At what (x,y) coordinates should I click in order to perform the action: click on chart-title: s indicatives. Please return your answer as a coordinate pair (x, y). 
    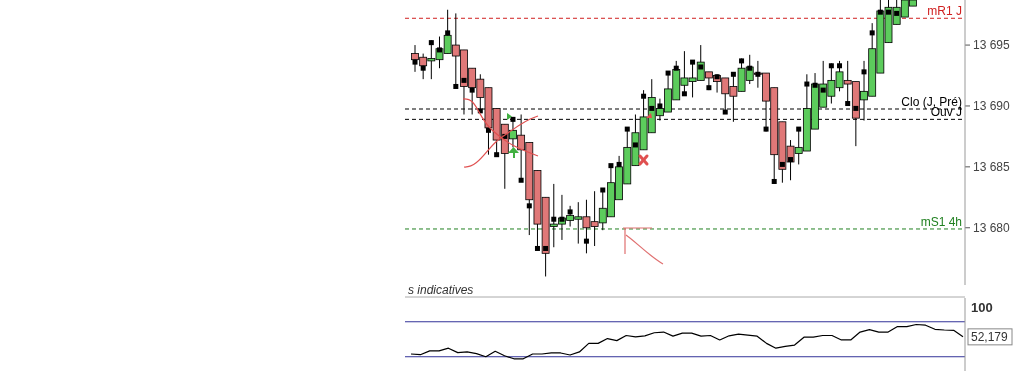
    Looking at the image, I should click on (441, 290).